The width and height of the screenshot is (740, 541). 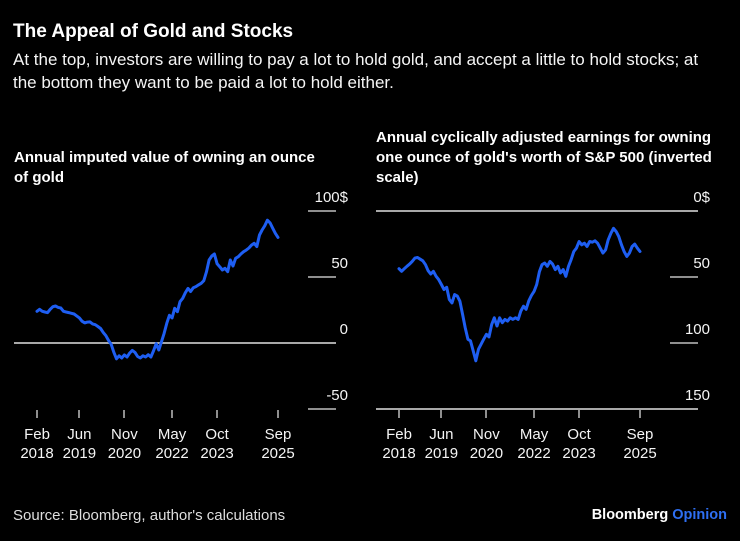 What do you see at coordinates (153, 31) in the screenshot?
I see `page-title: The Appeal of Gold and Stocks` at bounding box center [153, 31].